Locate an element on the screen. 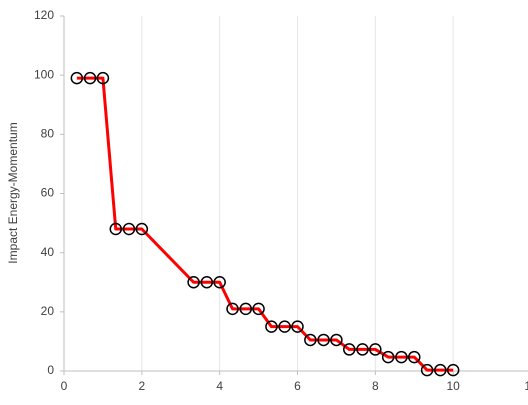  y-tick-label: 40 is located at coordinates (48, 252).